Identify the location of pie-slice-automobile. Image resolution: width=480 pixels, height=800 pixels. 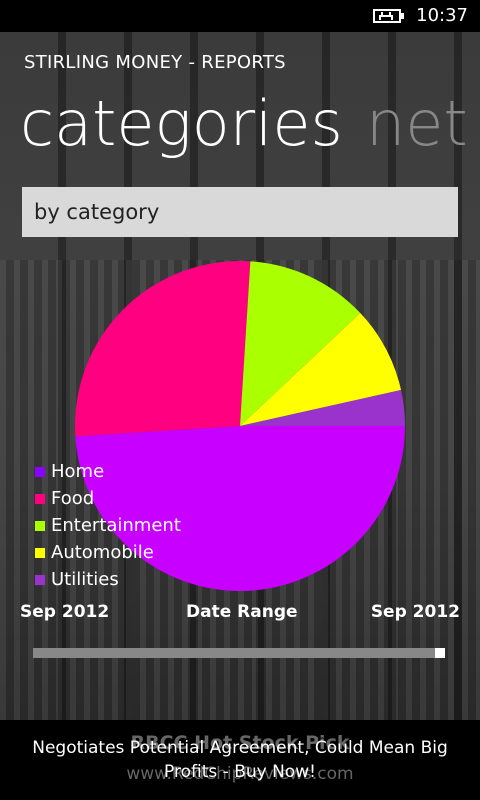
(321, 369).